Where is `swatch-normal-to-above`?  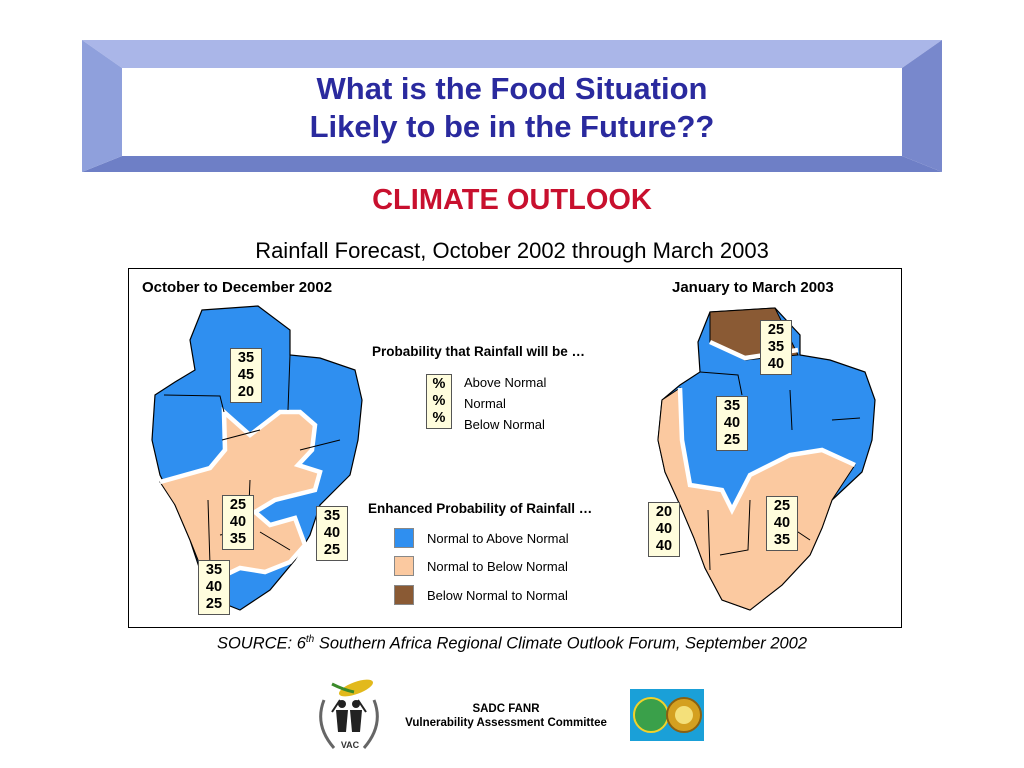 swatch-normal-to-above is located at coordinates (404, 538).